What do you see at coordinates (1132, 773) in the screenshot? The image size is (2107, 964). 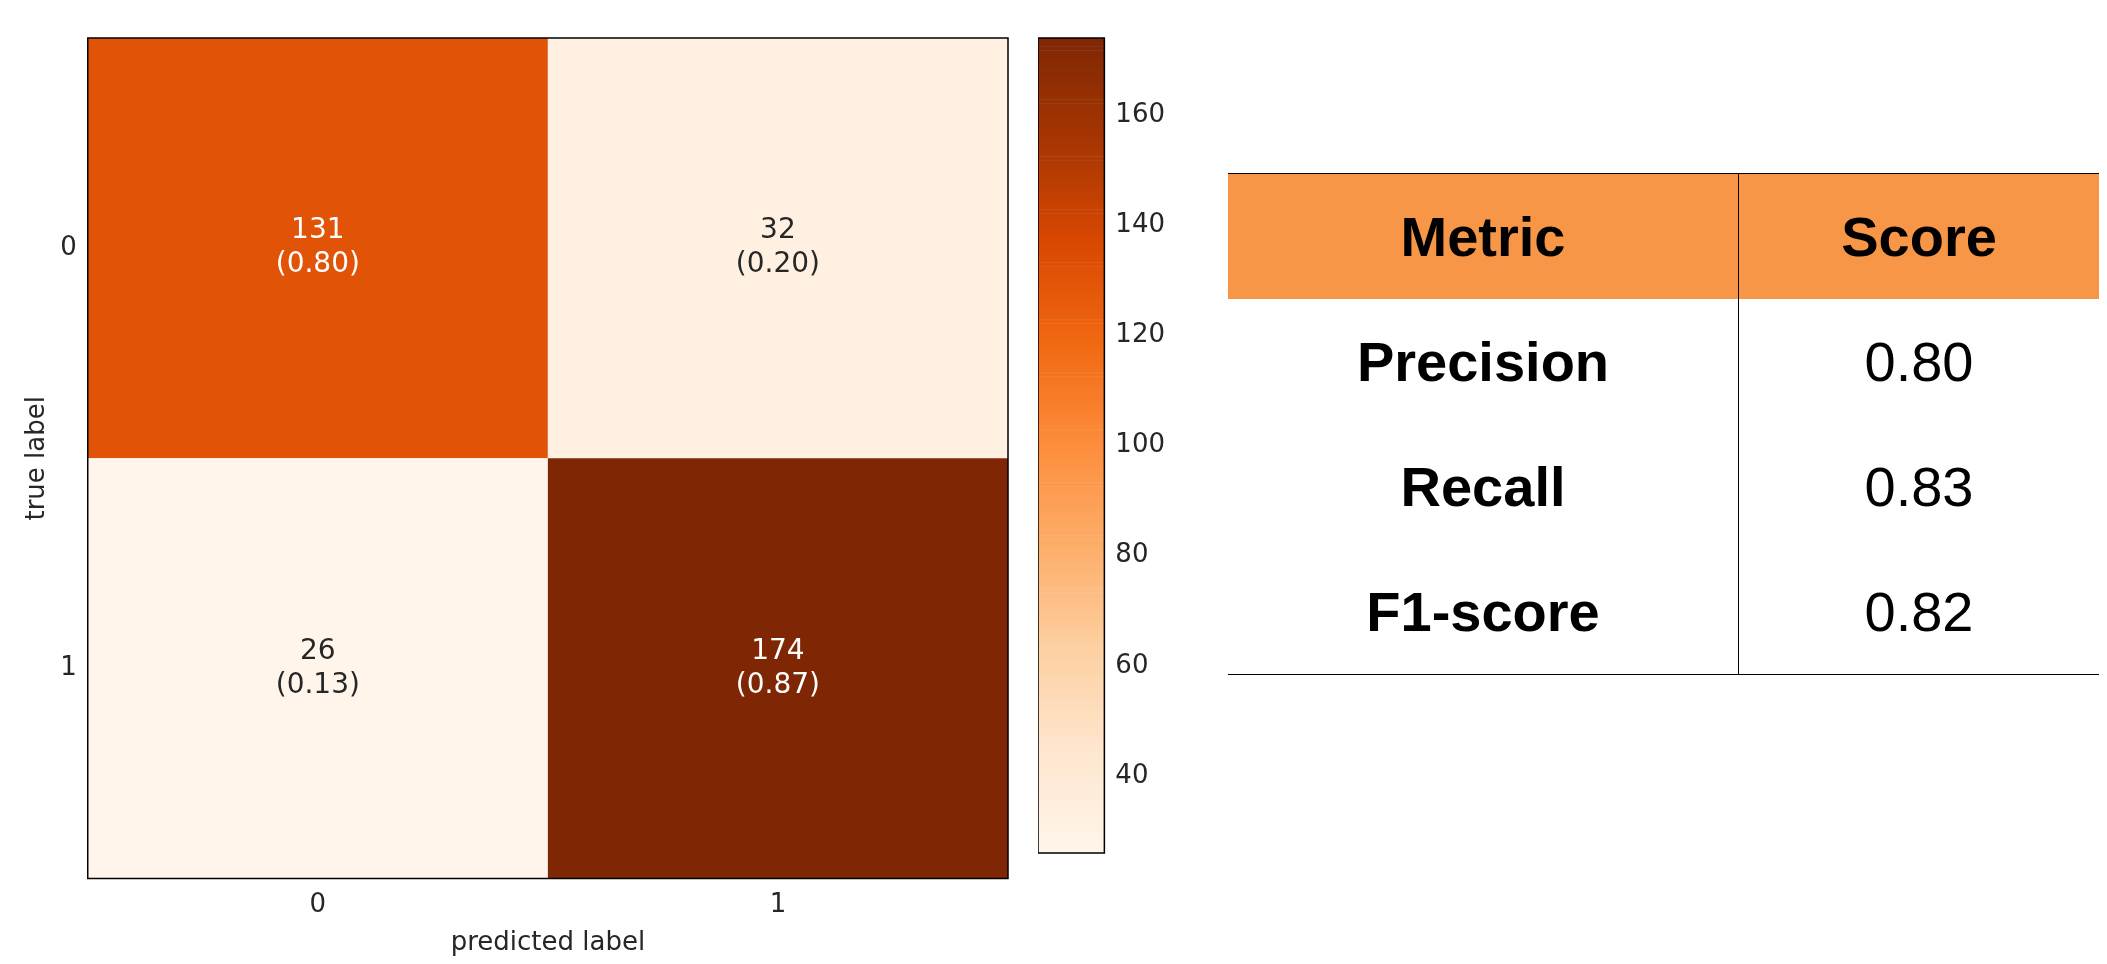 I see `color-bar-label: 40` at bounding box center [1132, 773].